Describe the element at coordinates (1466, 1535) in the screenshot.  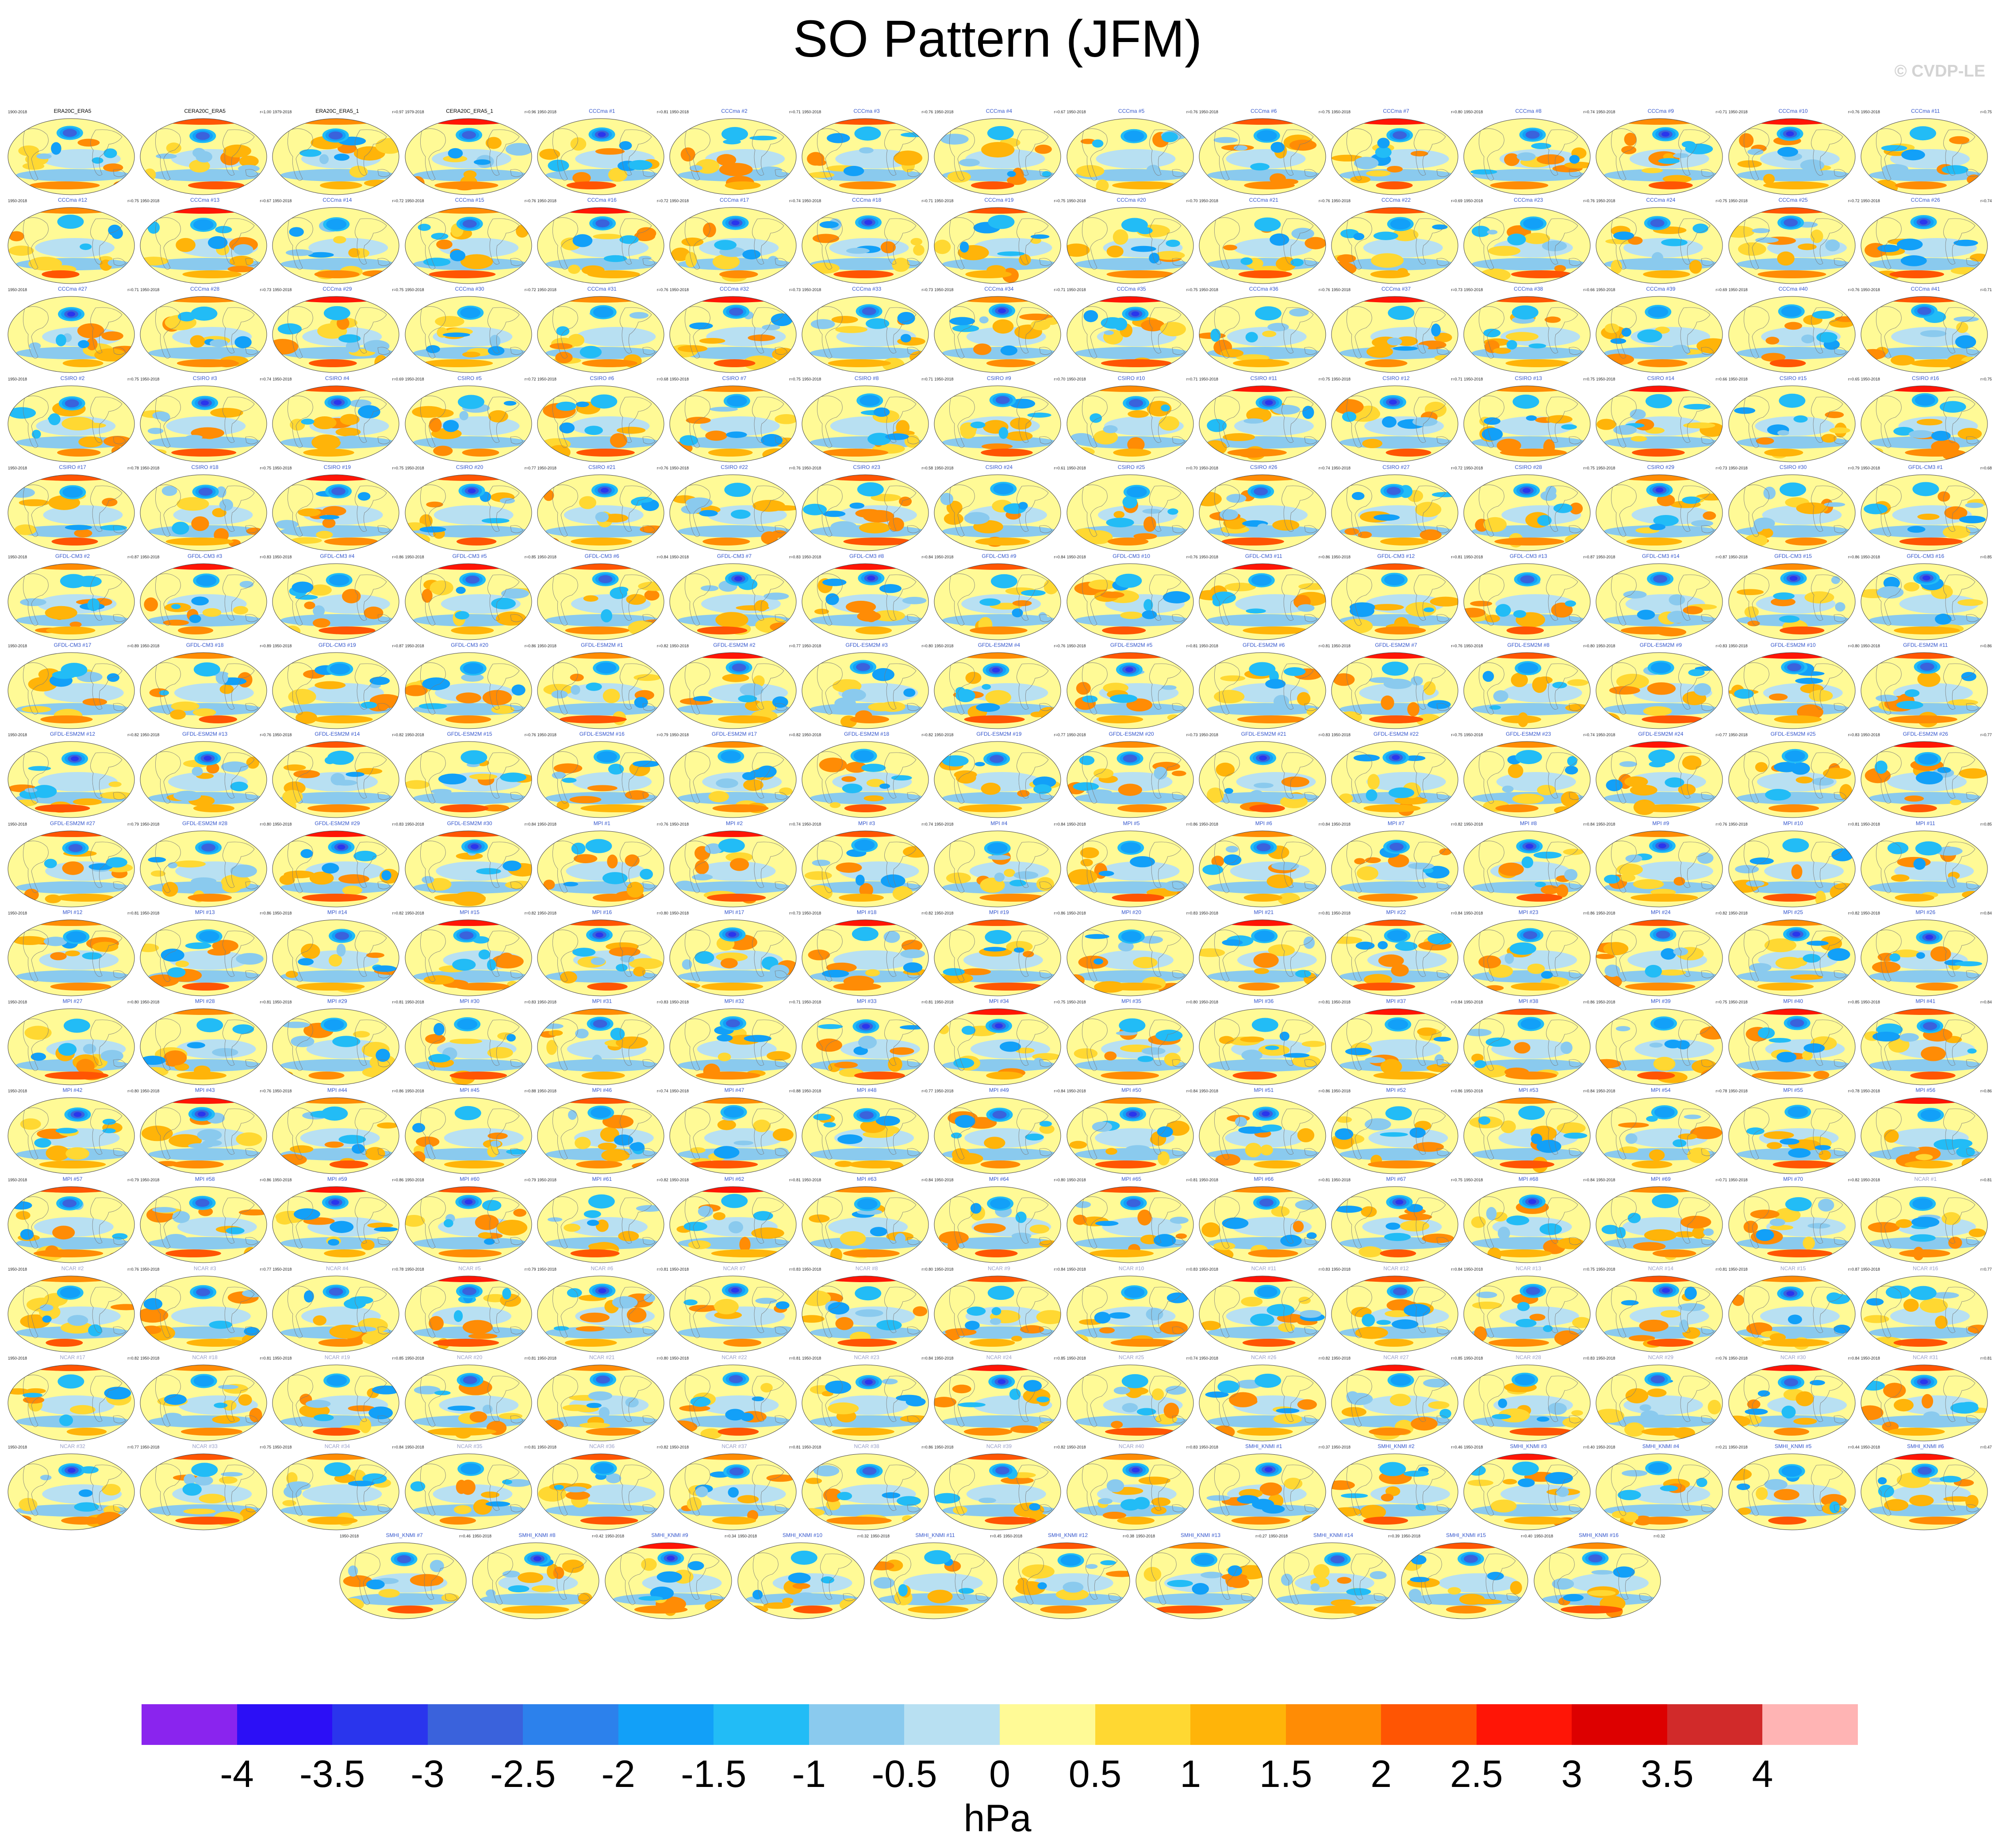
I see `panel-title: SMHI_KNMI #15` at that location.